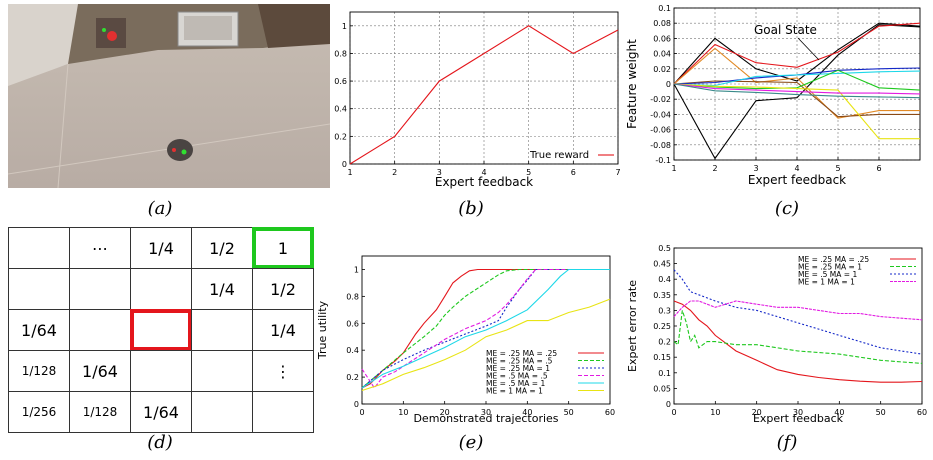  I want to click on grid-cell: 1/128, so click(100, 412).